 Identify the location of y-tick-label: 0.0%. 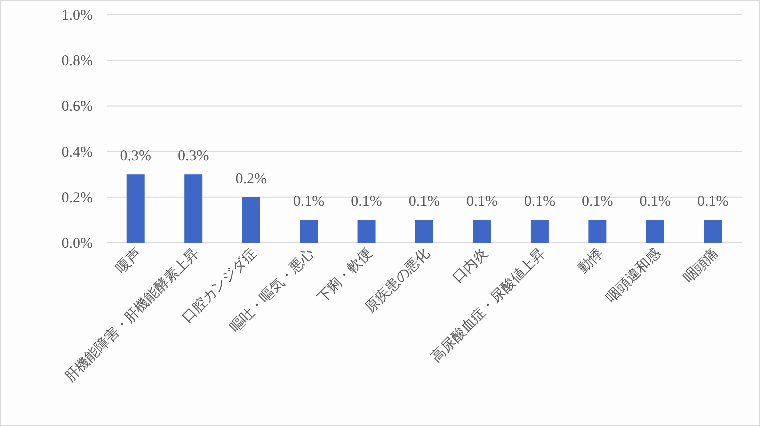
(77, 244).